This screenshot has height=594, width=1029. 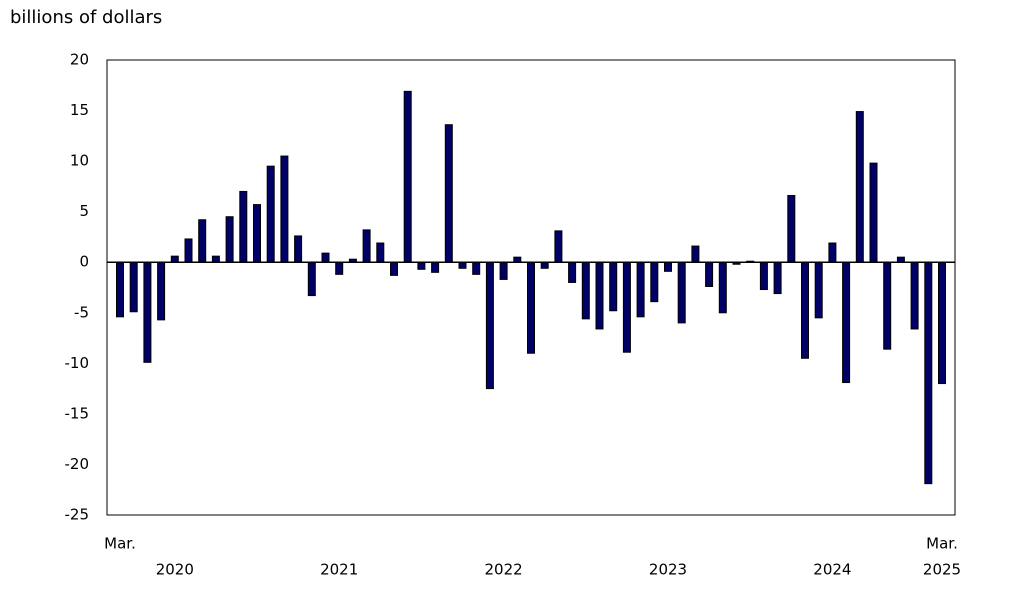 I want to click on y-tick-label: -10, so click(x=77, y=363).